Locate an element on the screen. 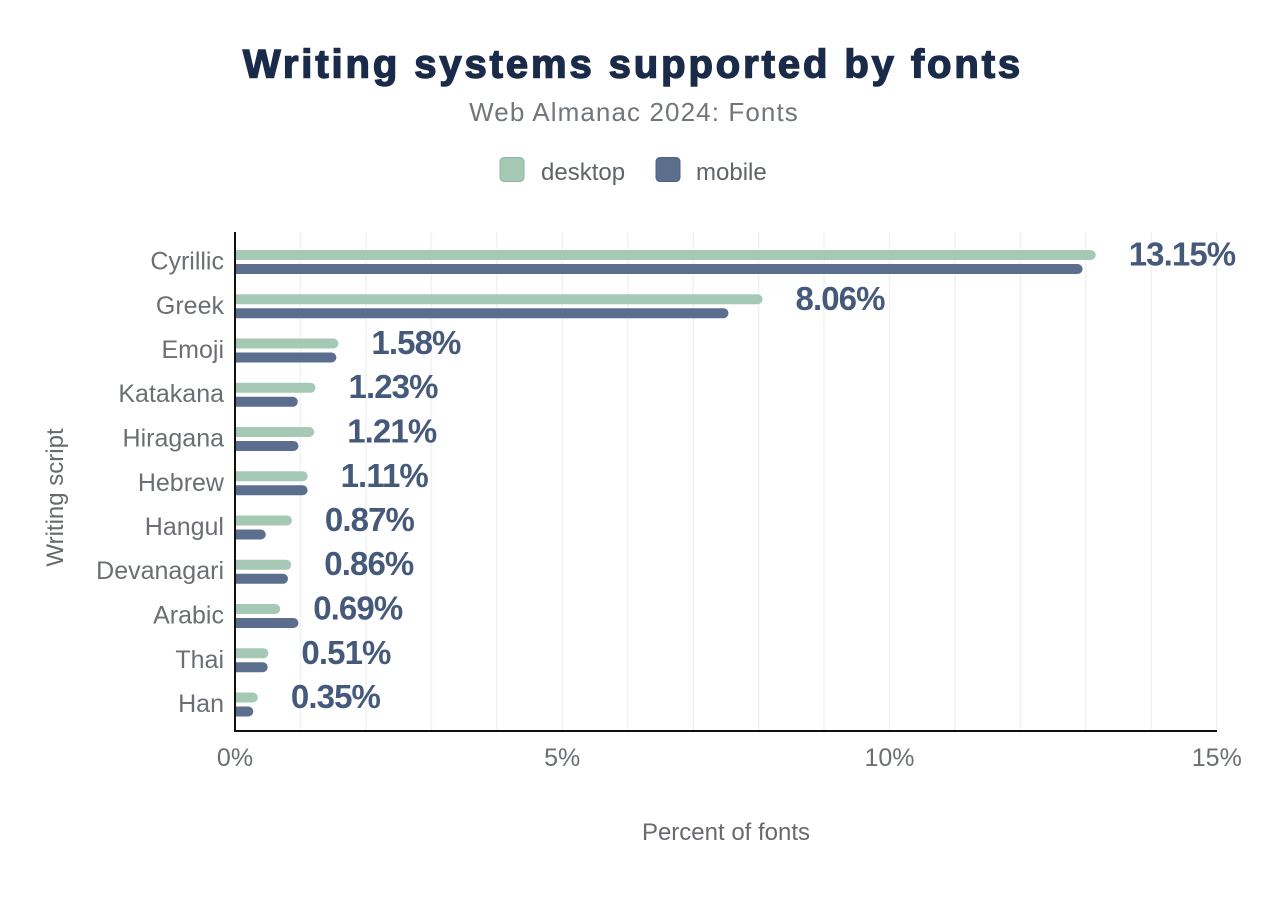 This screenshot has height=899, width=1268. svg-text: Arabic is located at coordinates (188, 616).